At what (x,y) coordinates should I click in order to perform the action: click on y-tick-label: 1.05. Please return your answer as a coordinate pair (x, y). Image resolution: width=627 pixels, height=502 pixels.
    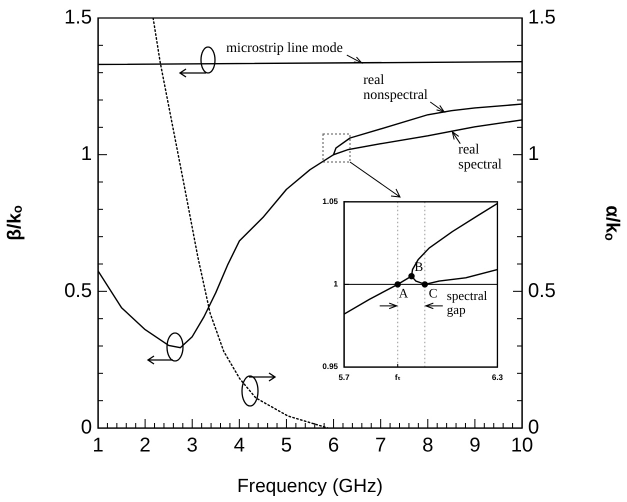
    Looking at the image, I should click on (330, 201).